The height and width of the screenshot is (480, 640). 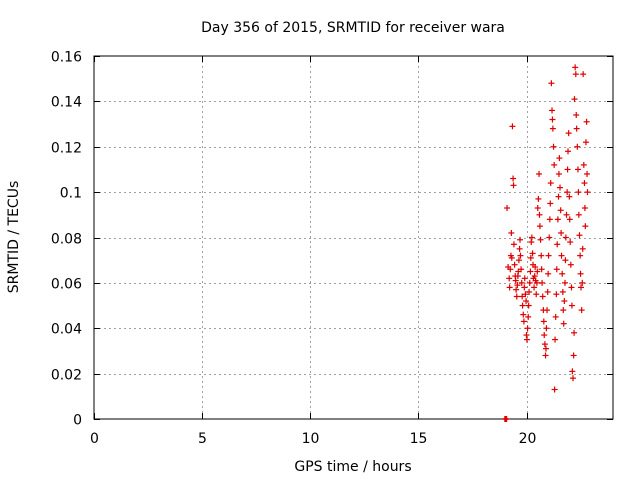 I want to click on y-tick-label: 0.02, so click(x=66, y=376).